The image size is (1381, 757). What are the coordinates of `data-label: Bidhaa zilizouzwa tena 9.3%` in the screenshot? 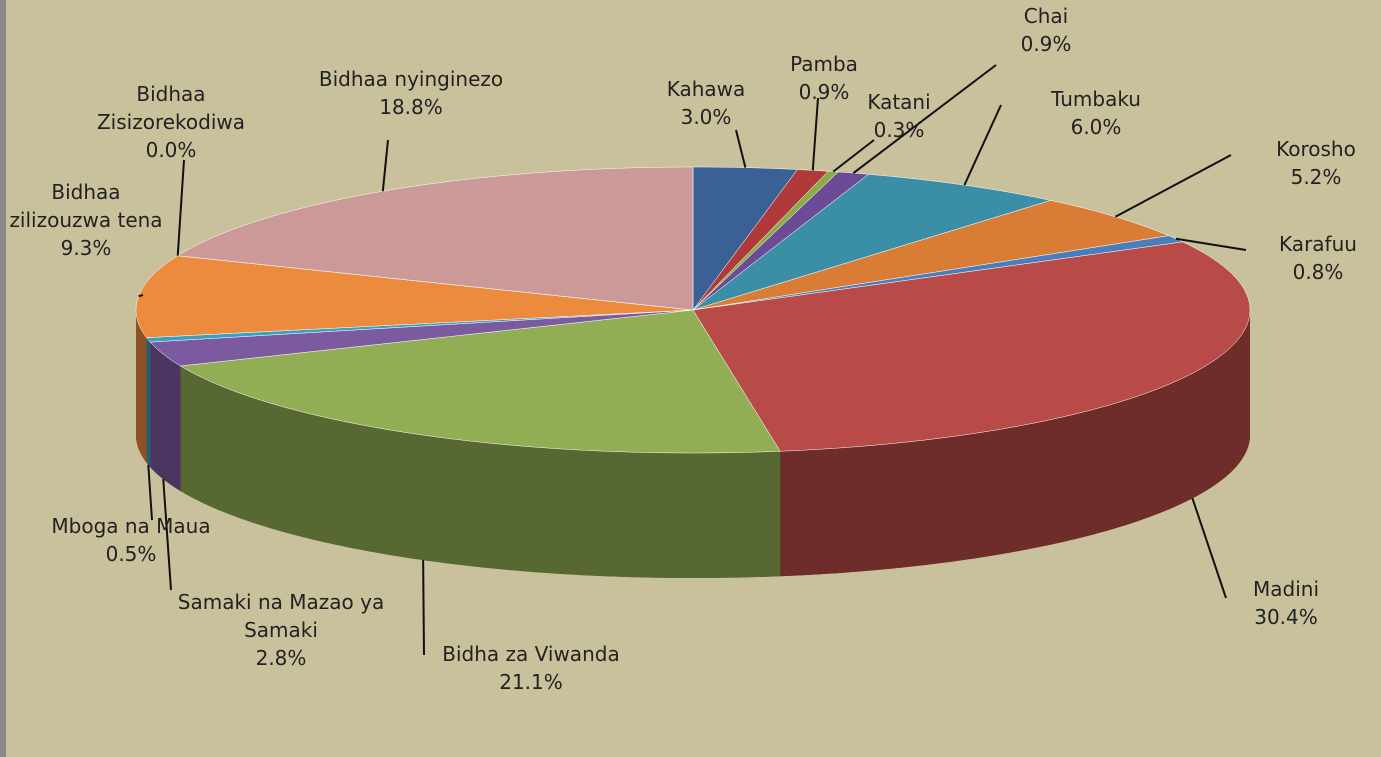 It's located at (86, 220).